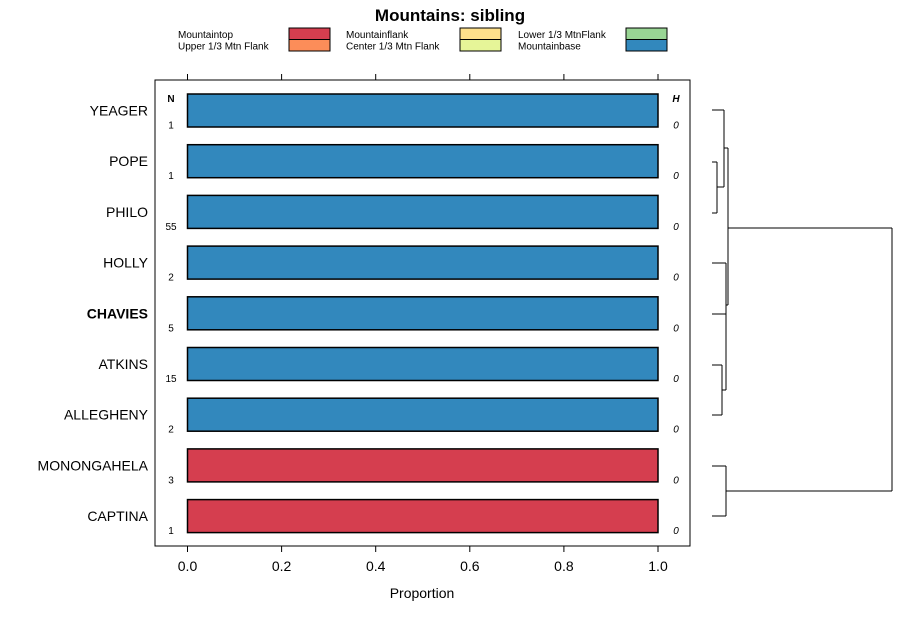 Image resolution: width=900 pixels, height=620 pixels. What do you see at coordinates (422, 593) in the screenshot?
I see `x-axis-title: Proportion` at bounding box center [422, 593].